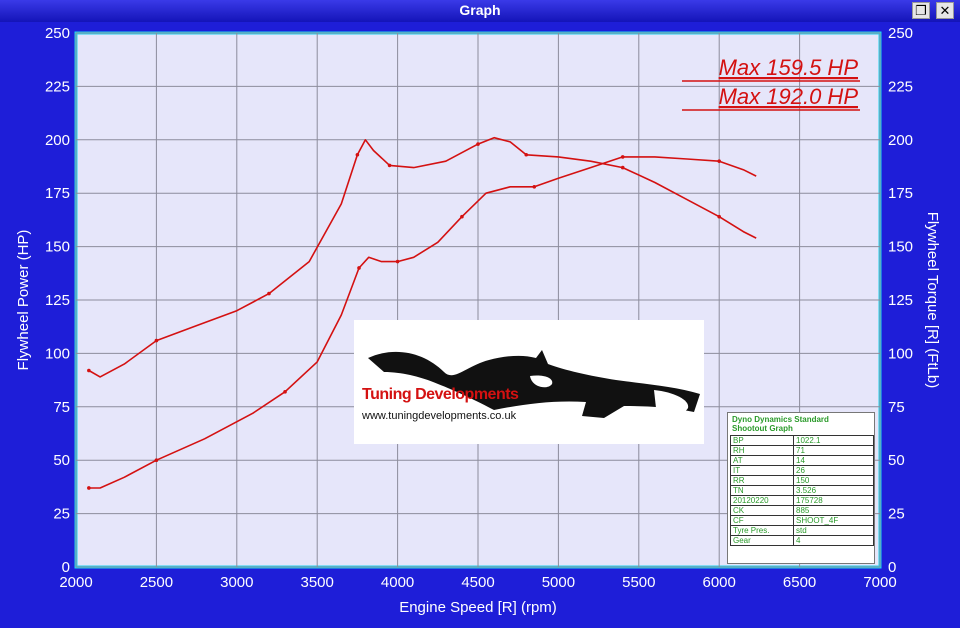 Image resolution: width=960 pixels, height=628 pixels. I want to click on logo-url: www.tuningdevelopments.co.uk, so click(439, 416).